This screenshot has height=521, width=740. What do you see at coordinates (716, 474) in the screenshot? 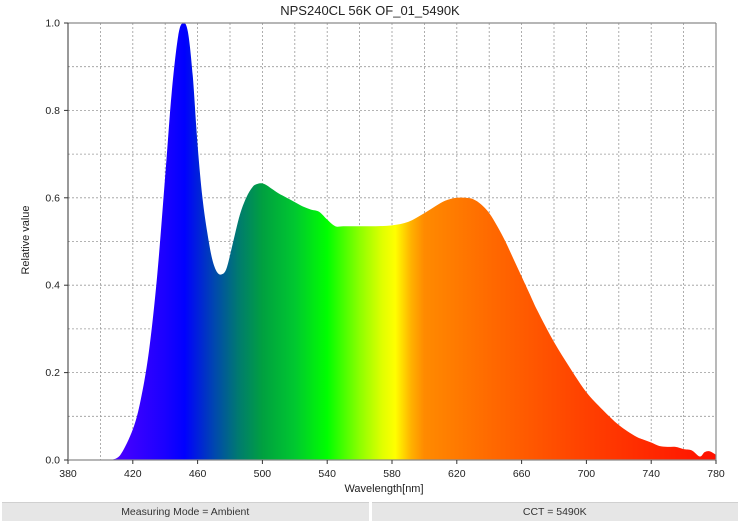
I see `svg-text: 780` at bounding box center [716, 474].